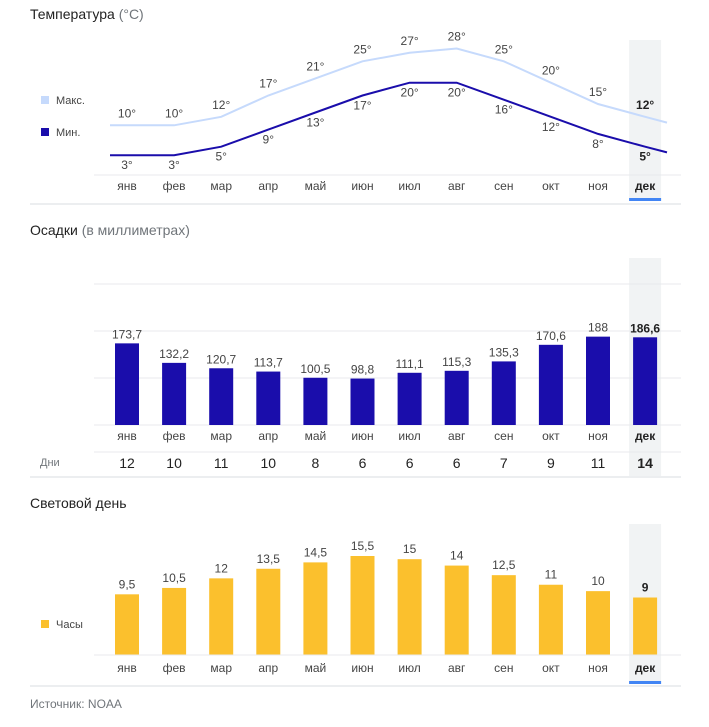 The height and width of the screenshot is (727, 709). What do you see at coordinates (50, 463) in the screenshot?
I see `precip-days-label: Дни` at bounding box center [50, 463].